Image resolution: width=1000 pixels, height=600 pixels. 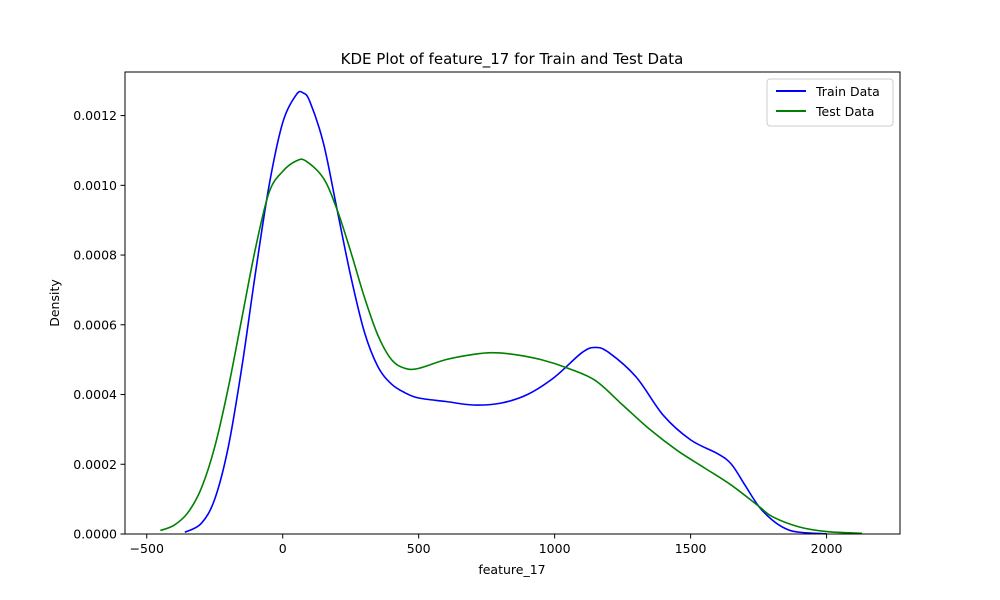 I want to click on y-tick-label: 0.0004, so click(x=95, y=394).